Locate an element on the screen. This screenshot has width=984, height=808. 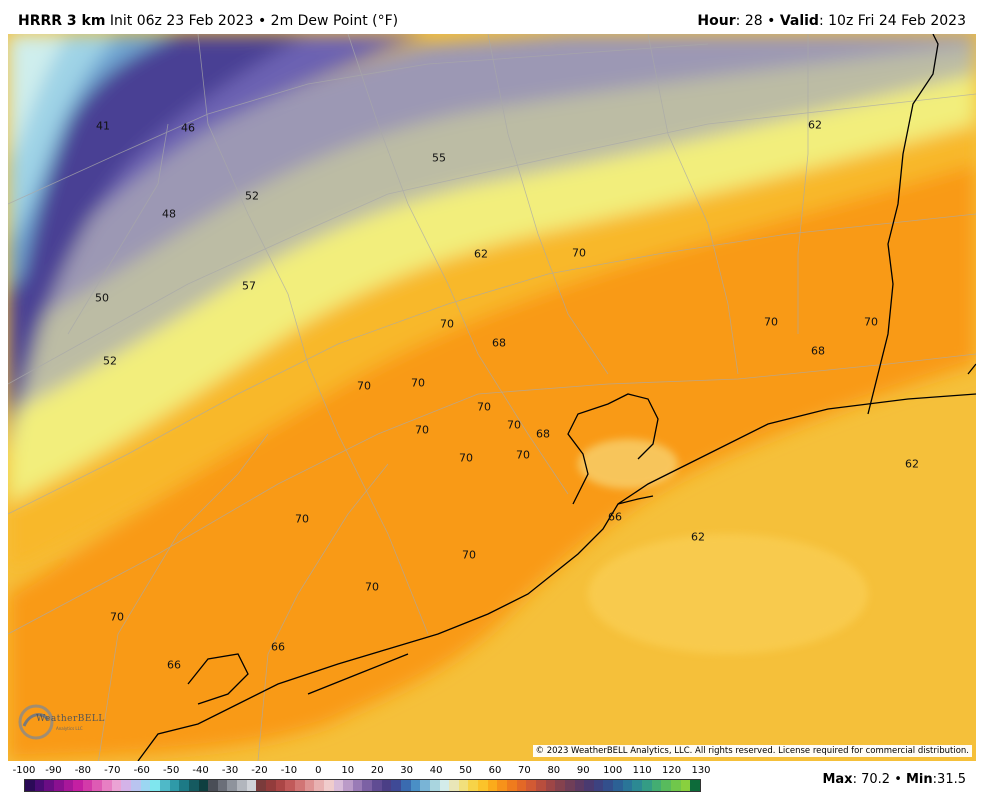
model-name: HRRR 3 km is located at coordinates (62, 21).